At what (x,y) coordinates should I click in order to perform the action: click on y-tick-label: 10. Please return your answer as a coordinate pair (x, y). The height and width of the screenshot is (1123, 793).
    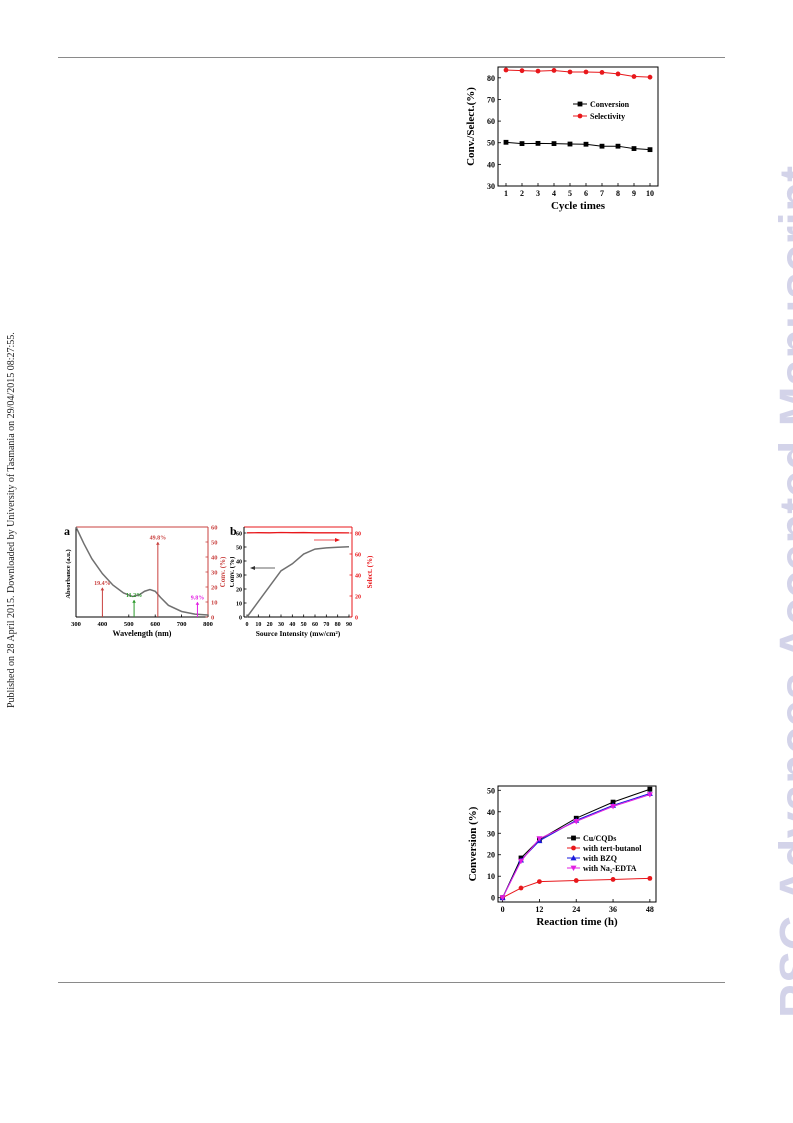
    Looking at the image, I should click on (491, 876).